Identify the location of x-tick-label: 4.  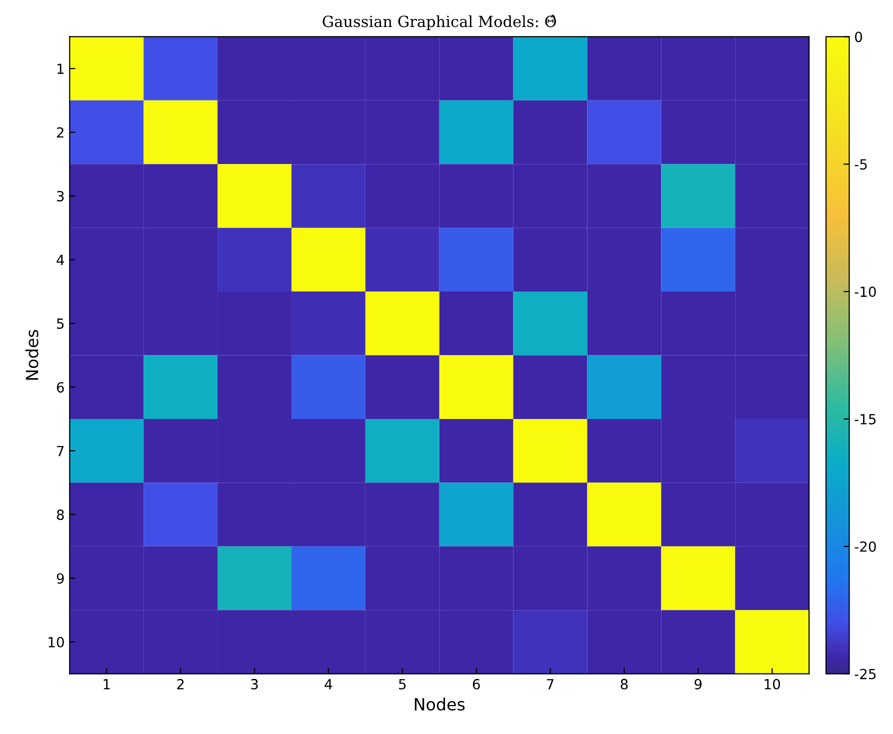
(328, 684).